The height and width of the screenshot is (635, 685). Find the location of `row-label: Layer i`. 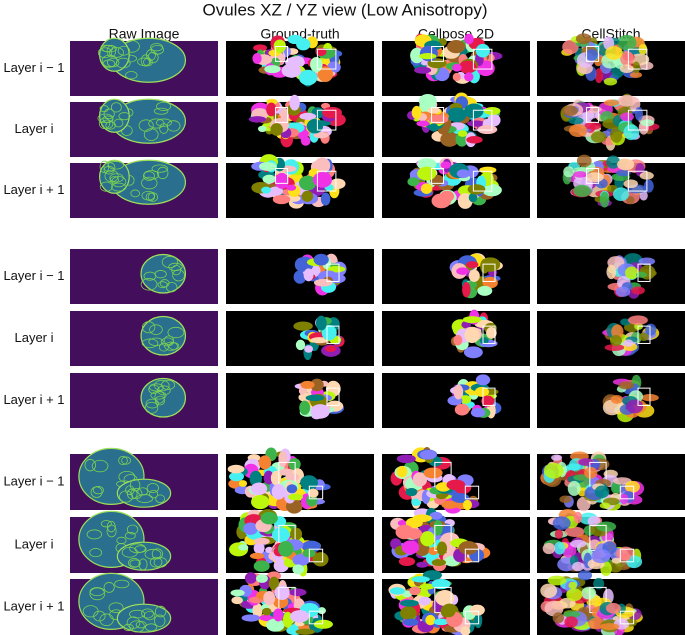

row-label: Layer i is located at coordinates (33, 543).